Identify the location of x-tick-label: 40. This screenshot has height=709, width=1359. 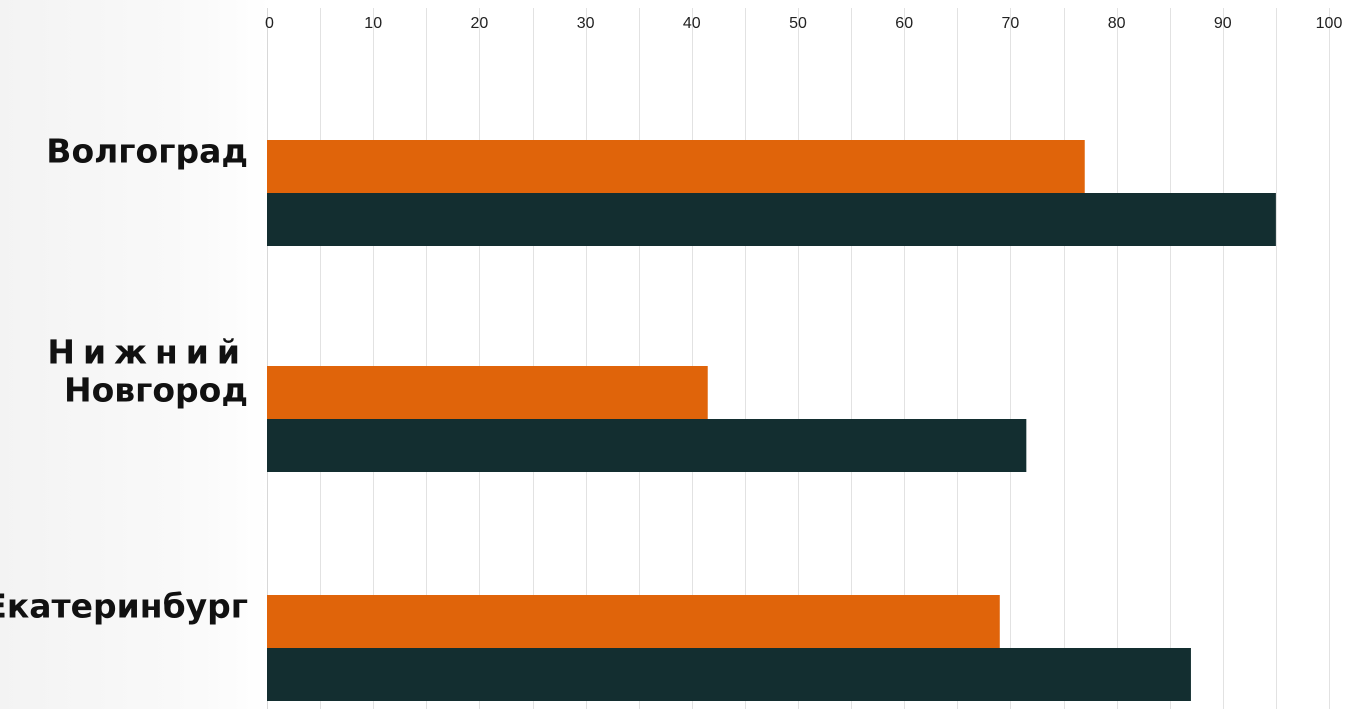
(692, 23).